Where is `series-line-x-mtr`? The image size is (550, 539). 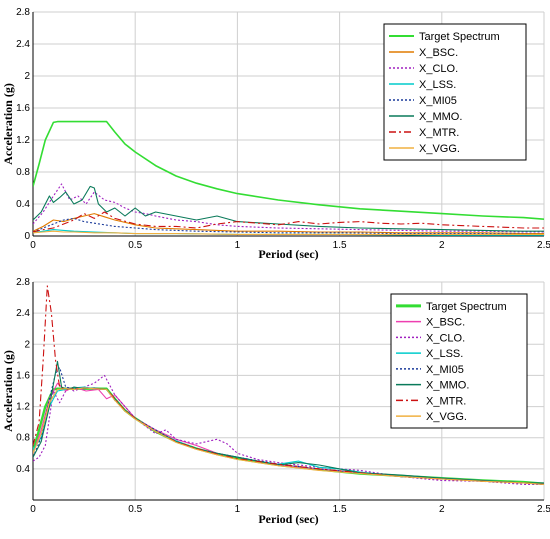 series-line-x-mtr is located at coordinates (288, 222).